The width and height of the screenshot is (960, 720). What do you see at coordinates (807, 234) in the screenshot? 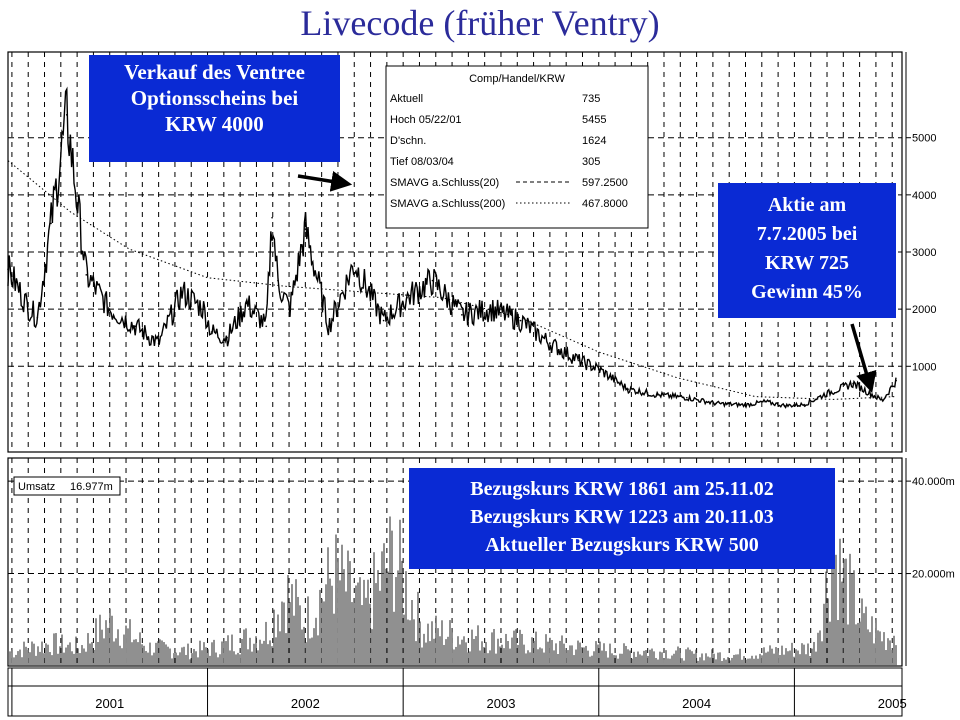
I see `callout-stock-line: 7.7.2005 bei` at bounding box center [807, 234].